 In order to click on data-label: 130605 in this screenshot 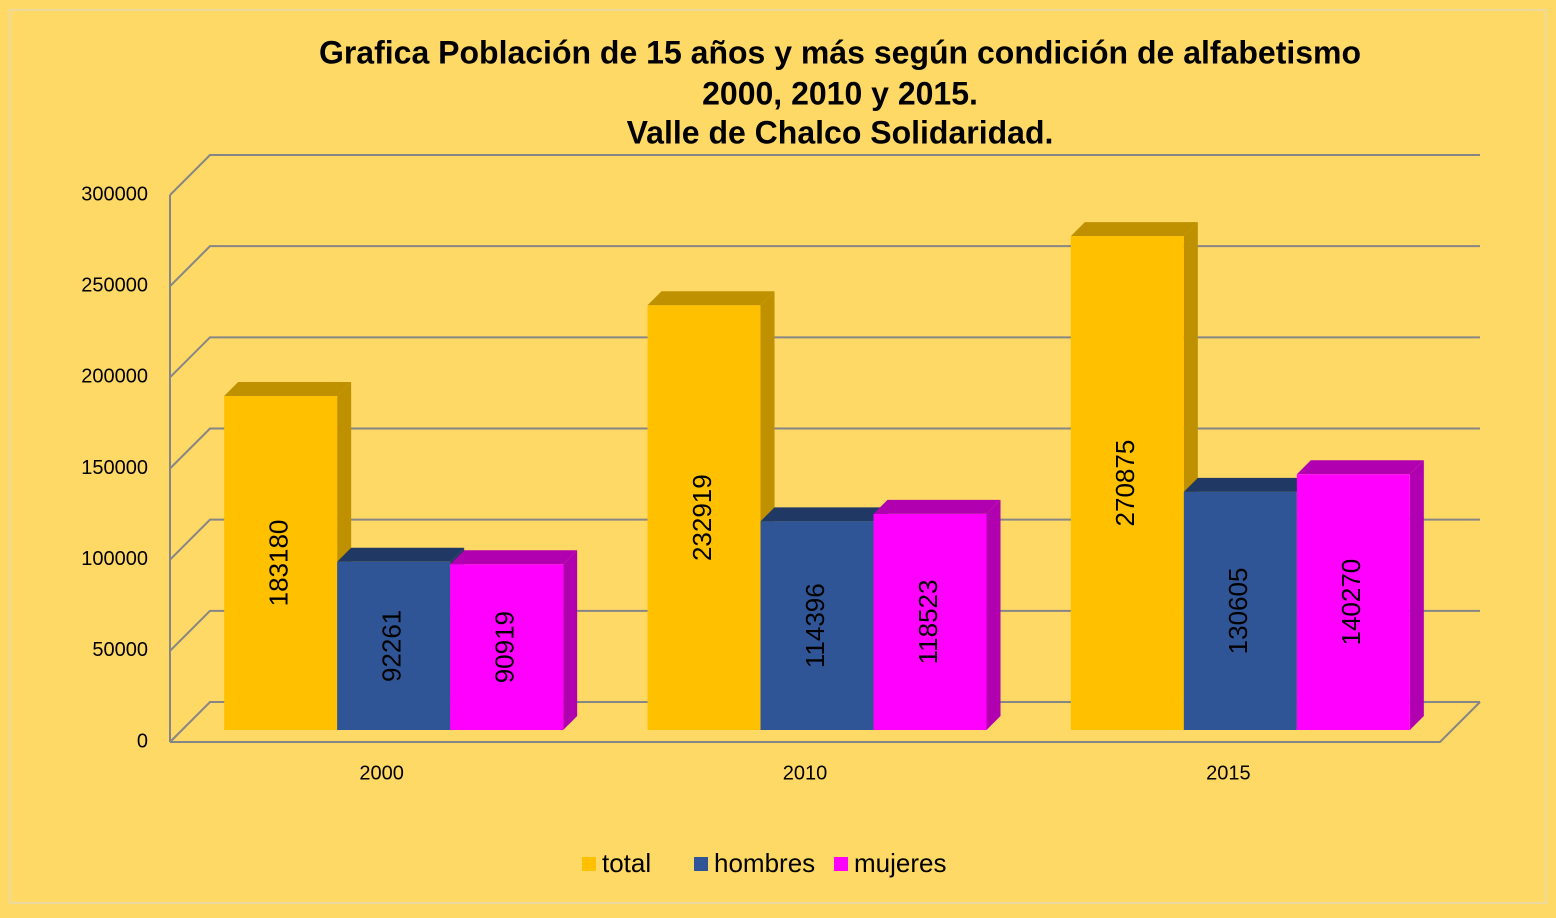, I will do `click(1238, 611)`.